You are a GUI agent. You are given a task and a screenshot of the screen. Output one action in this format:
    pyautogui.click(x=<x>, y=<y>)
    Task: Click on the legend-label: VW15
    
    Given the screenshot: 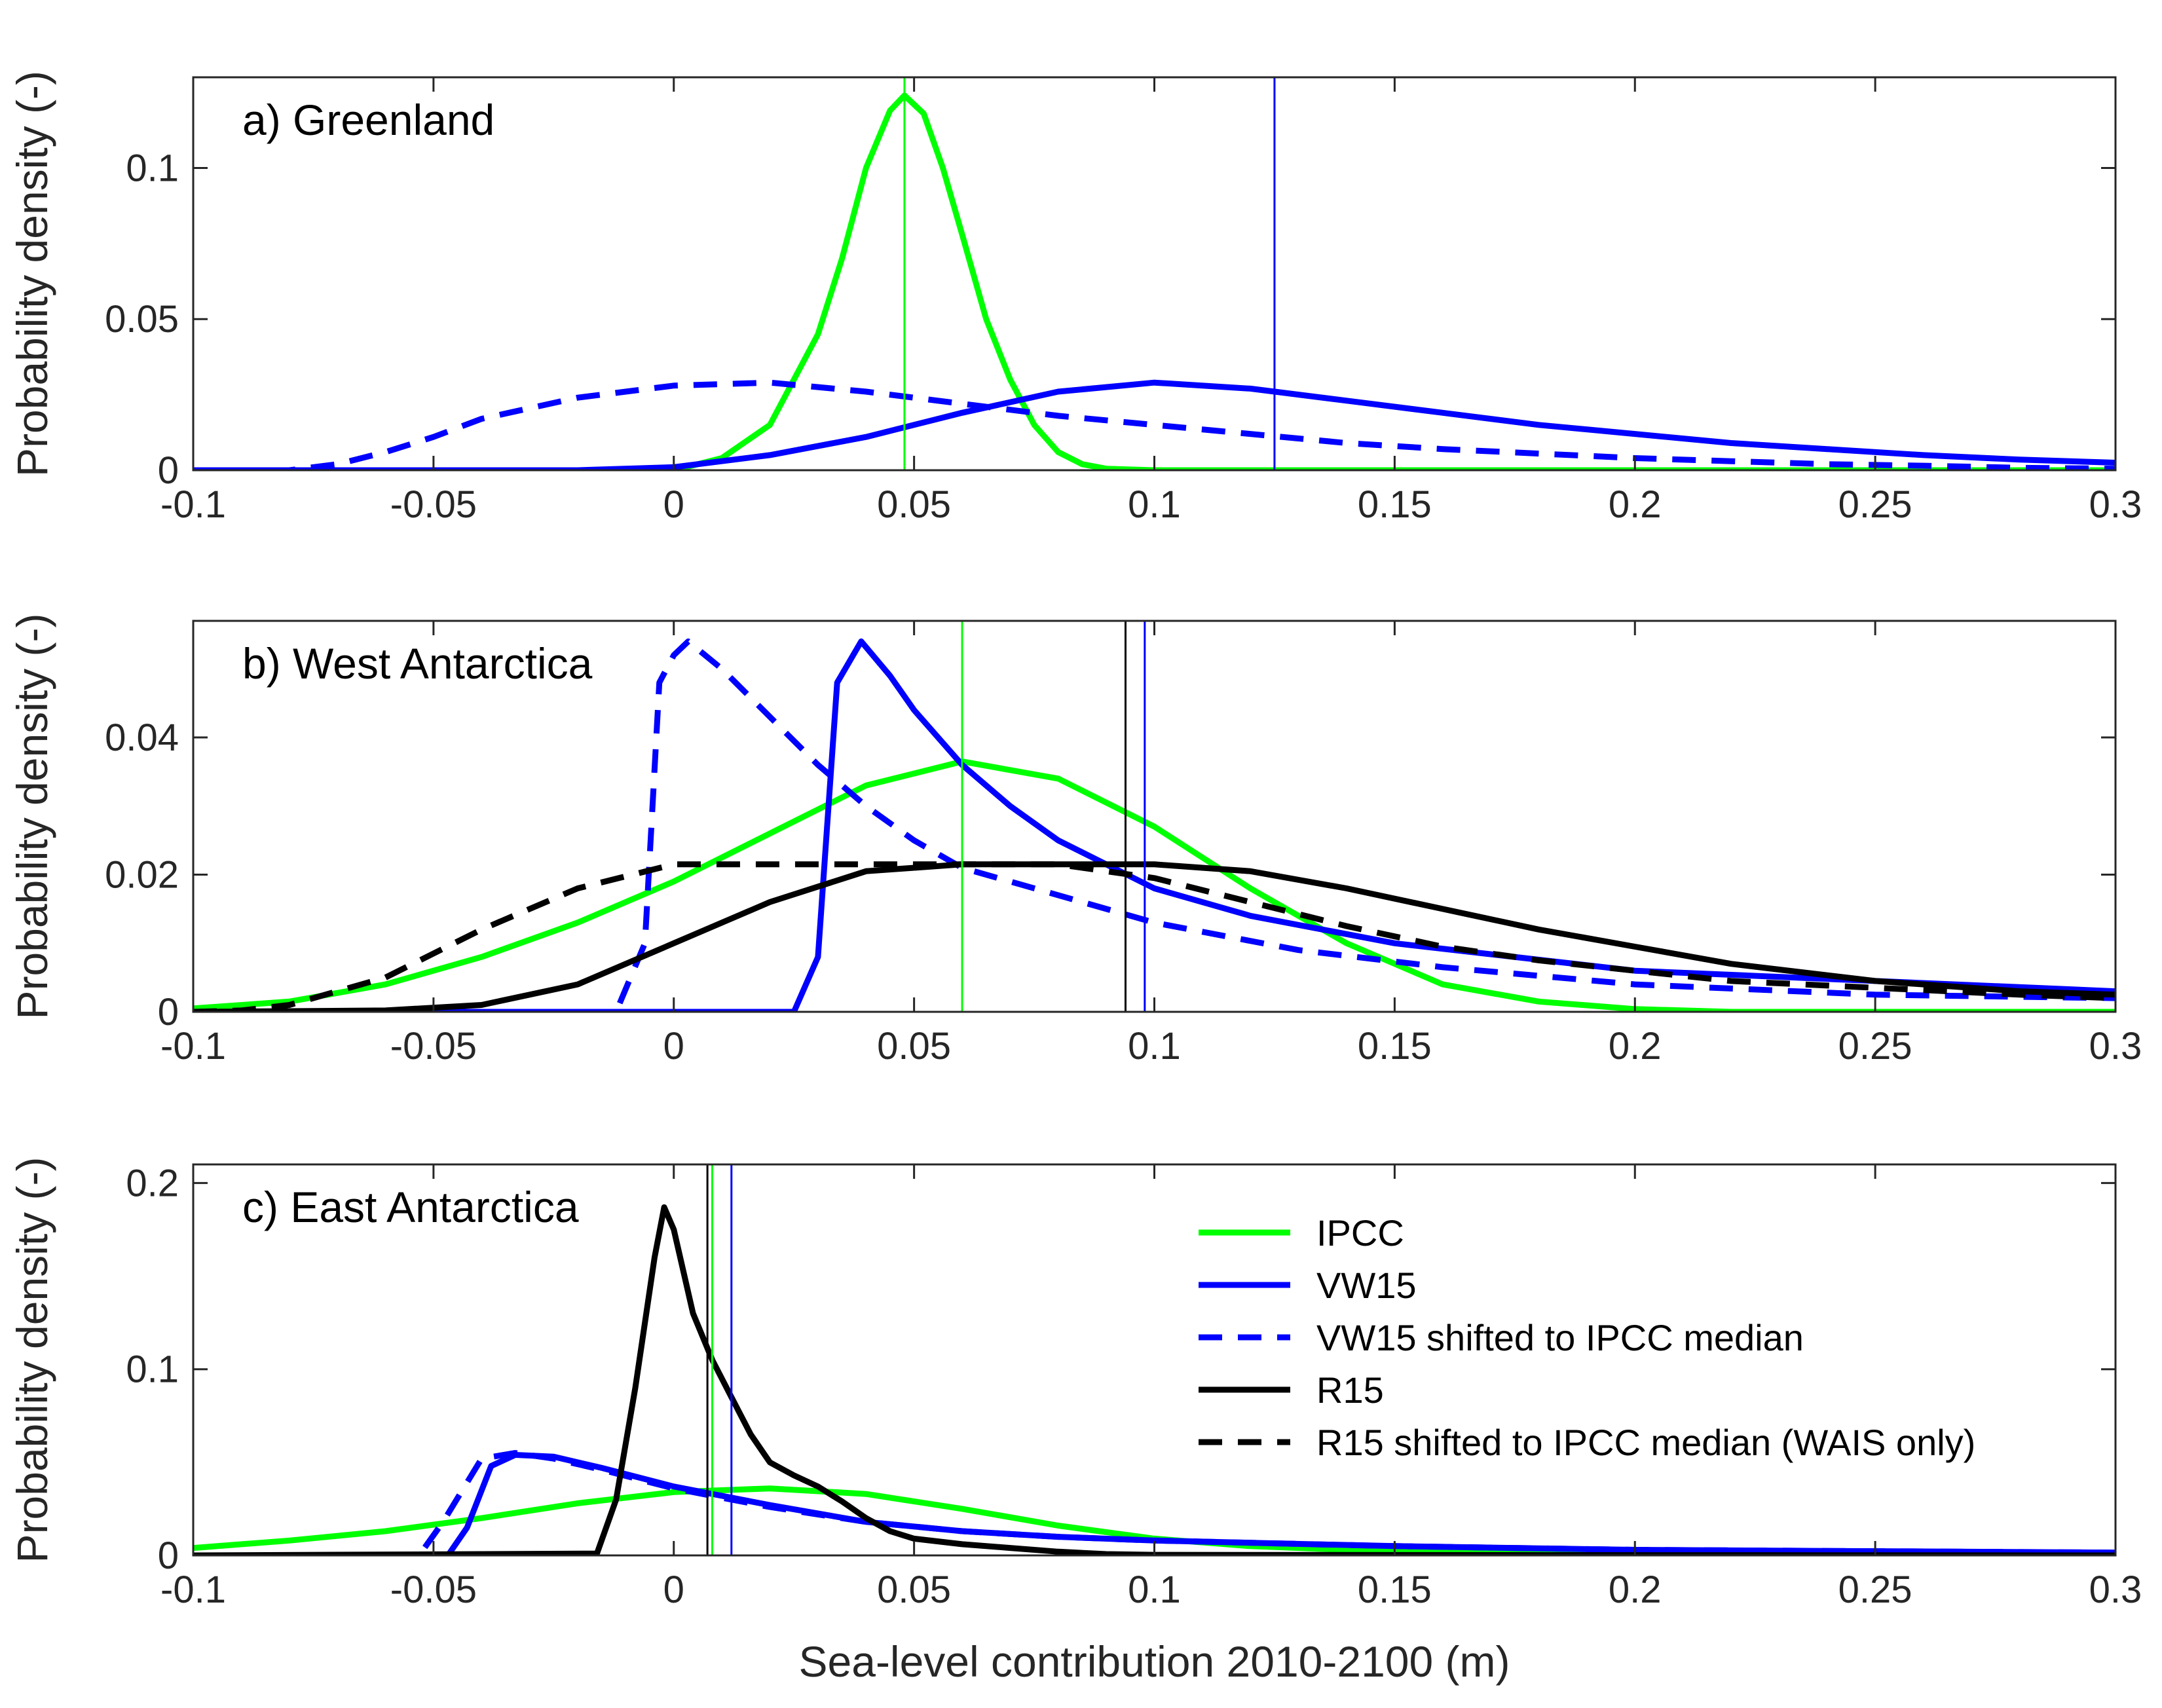 What is the action you would take?
    pyautogui.click(x=1367, y=1285)
    